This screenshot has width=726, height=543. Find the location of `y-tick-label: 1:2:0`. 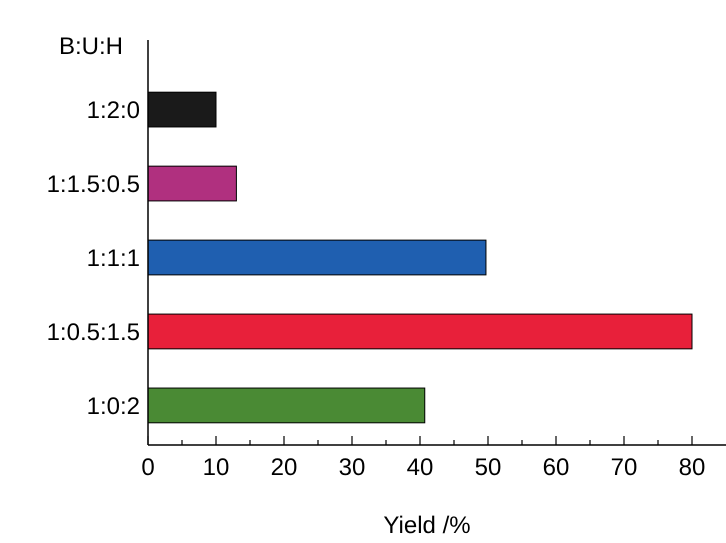

y-tick-label: 1:2:0 is located at coordinates (113, 110).